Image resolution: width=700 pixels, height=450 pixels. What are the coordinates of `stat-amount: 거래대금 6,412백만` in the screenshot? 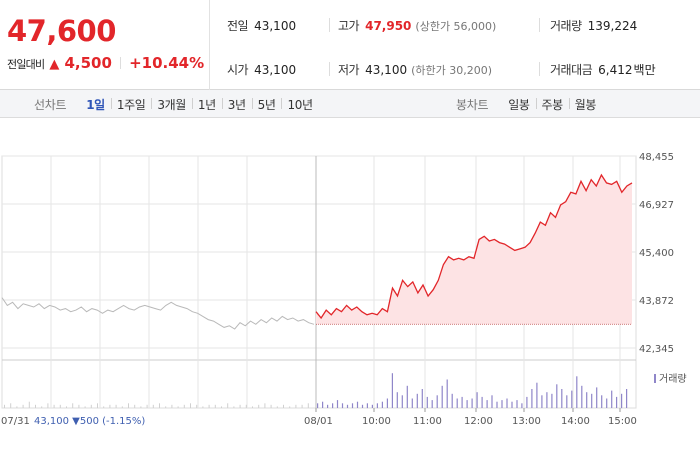 It's located at (603, 69).